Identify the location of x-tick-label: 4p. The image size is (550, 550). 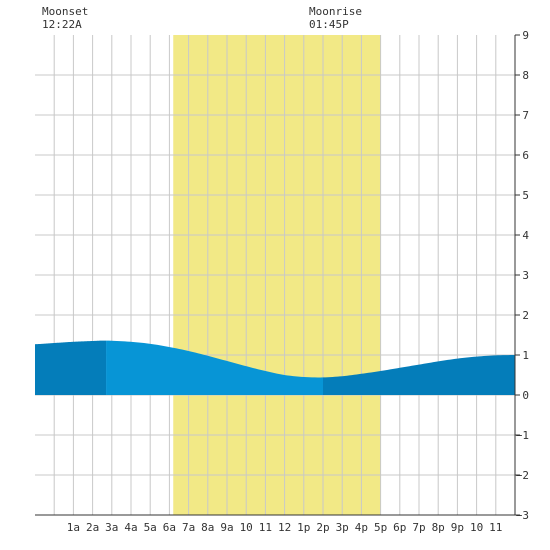
(361, 527).